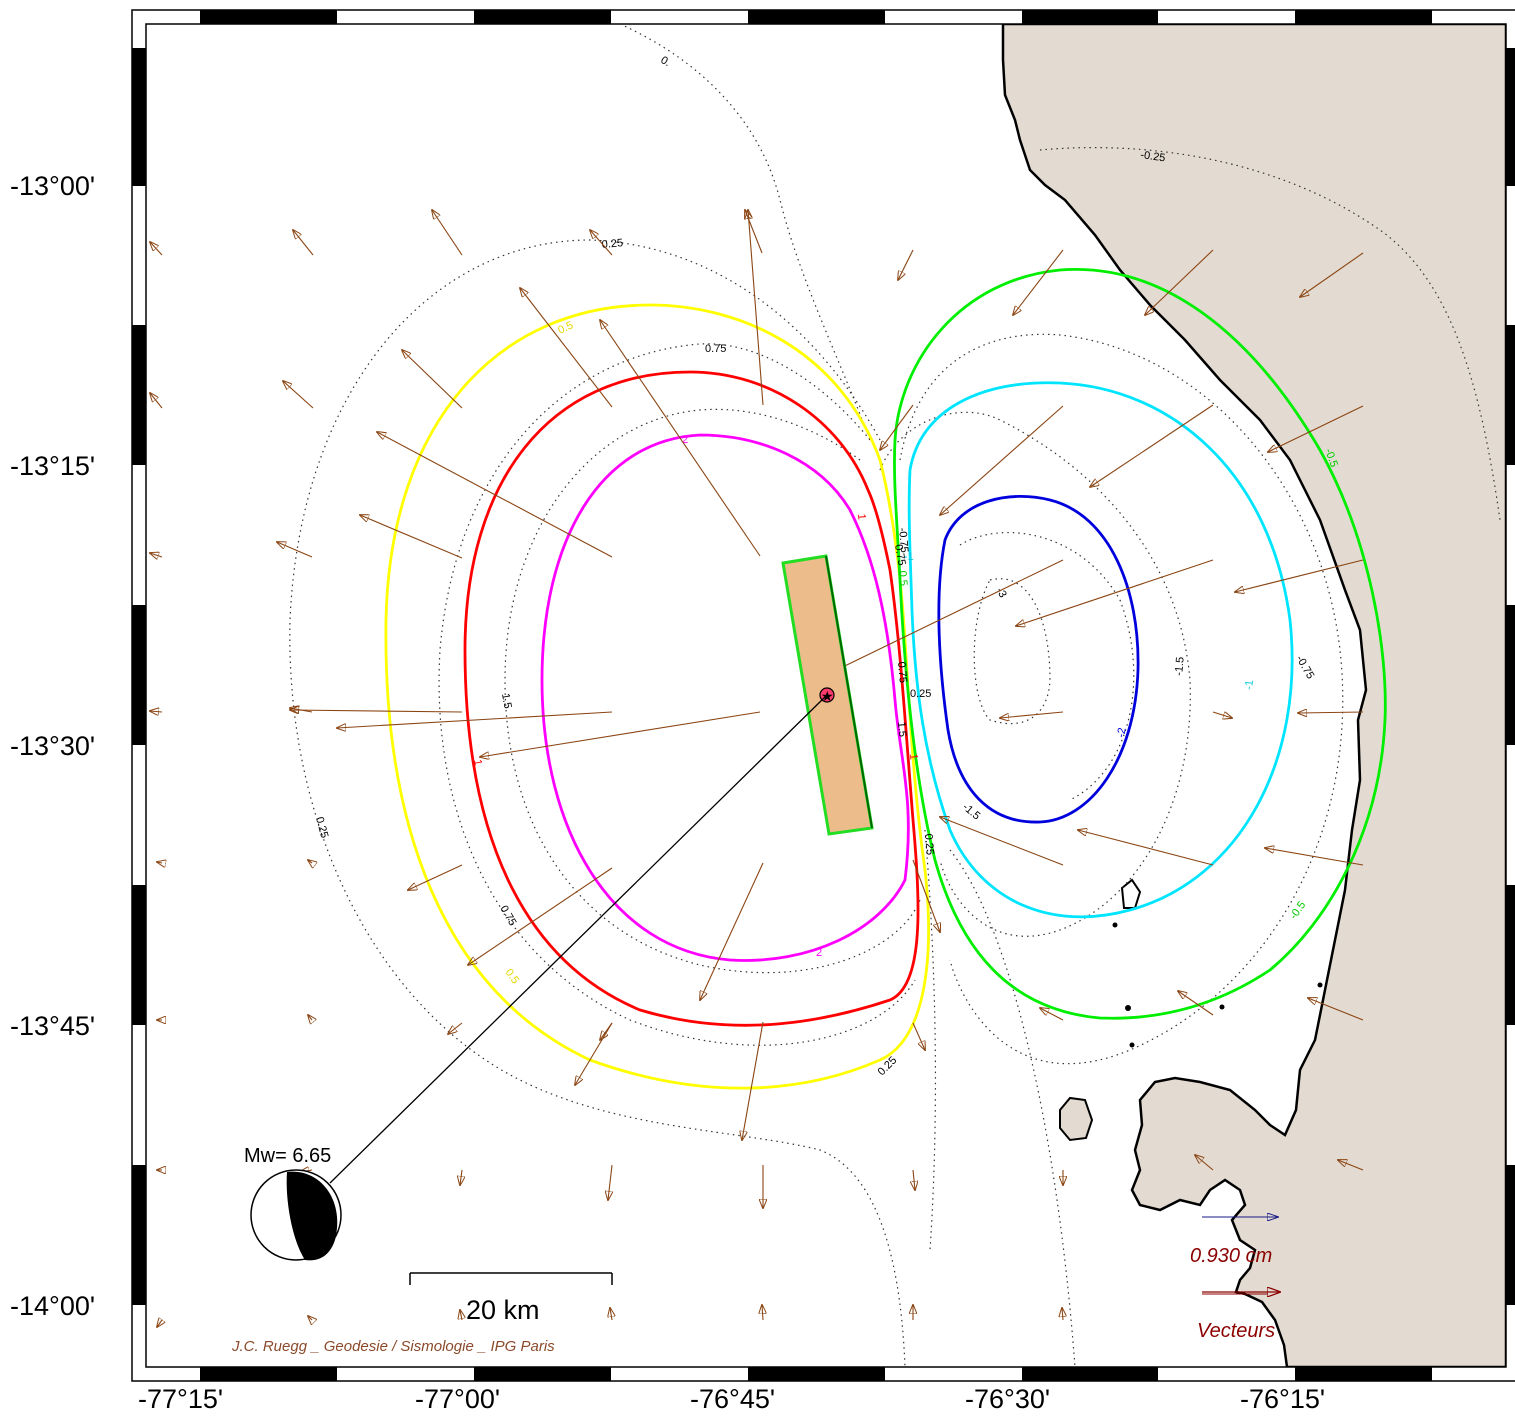  I want to click on longitude-labels: -77°15' -77°00' -76°45' -76°30' -76°15', so click(731, 1399).